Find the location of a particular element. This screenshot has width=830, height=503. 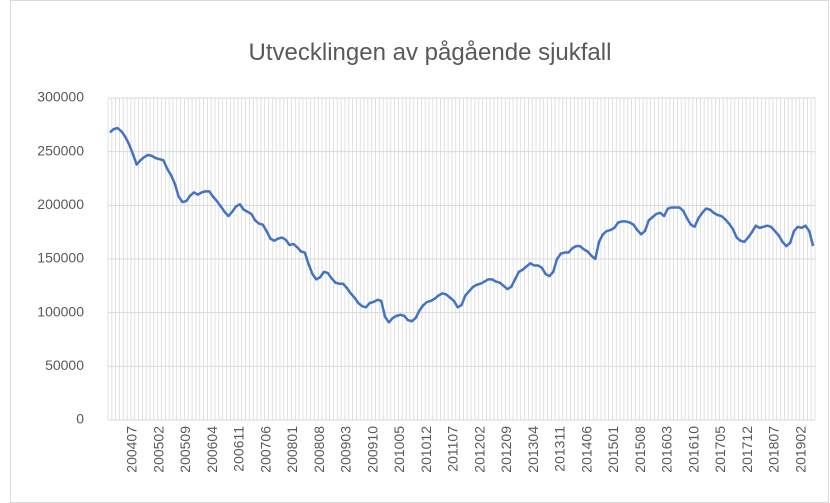

x-tick-label: 201406 is located at coordinates (586, 449).